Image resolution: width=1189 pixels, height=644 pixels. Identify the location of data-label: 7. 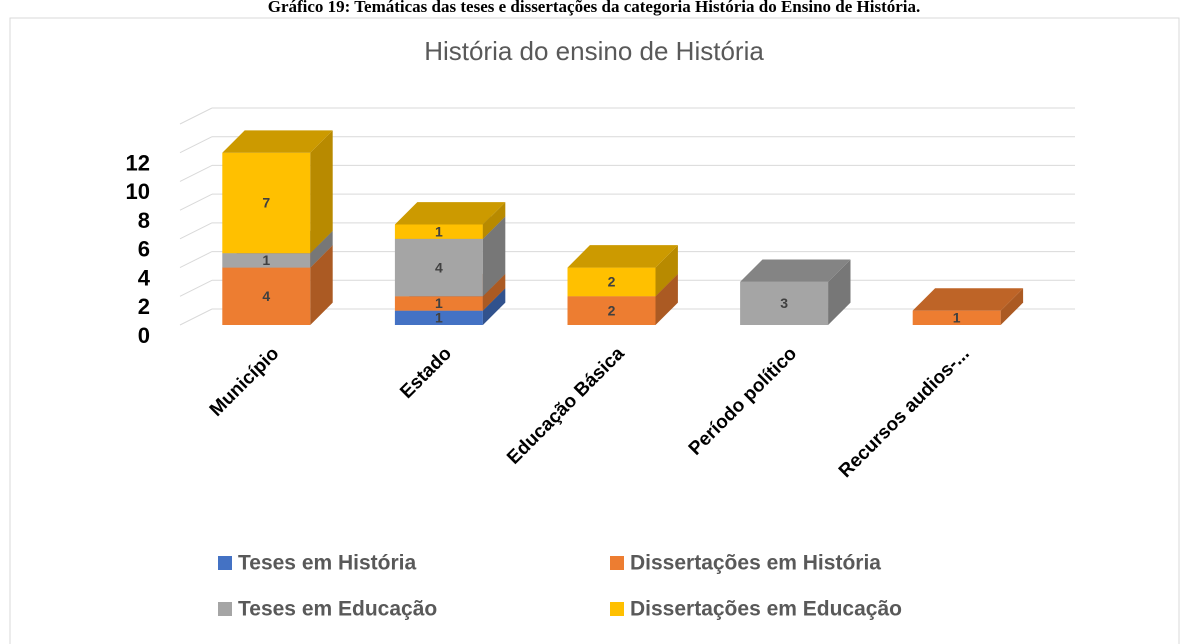
(266, 203).